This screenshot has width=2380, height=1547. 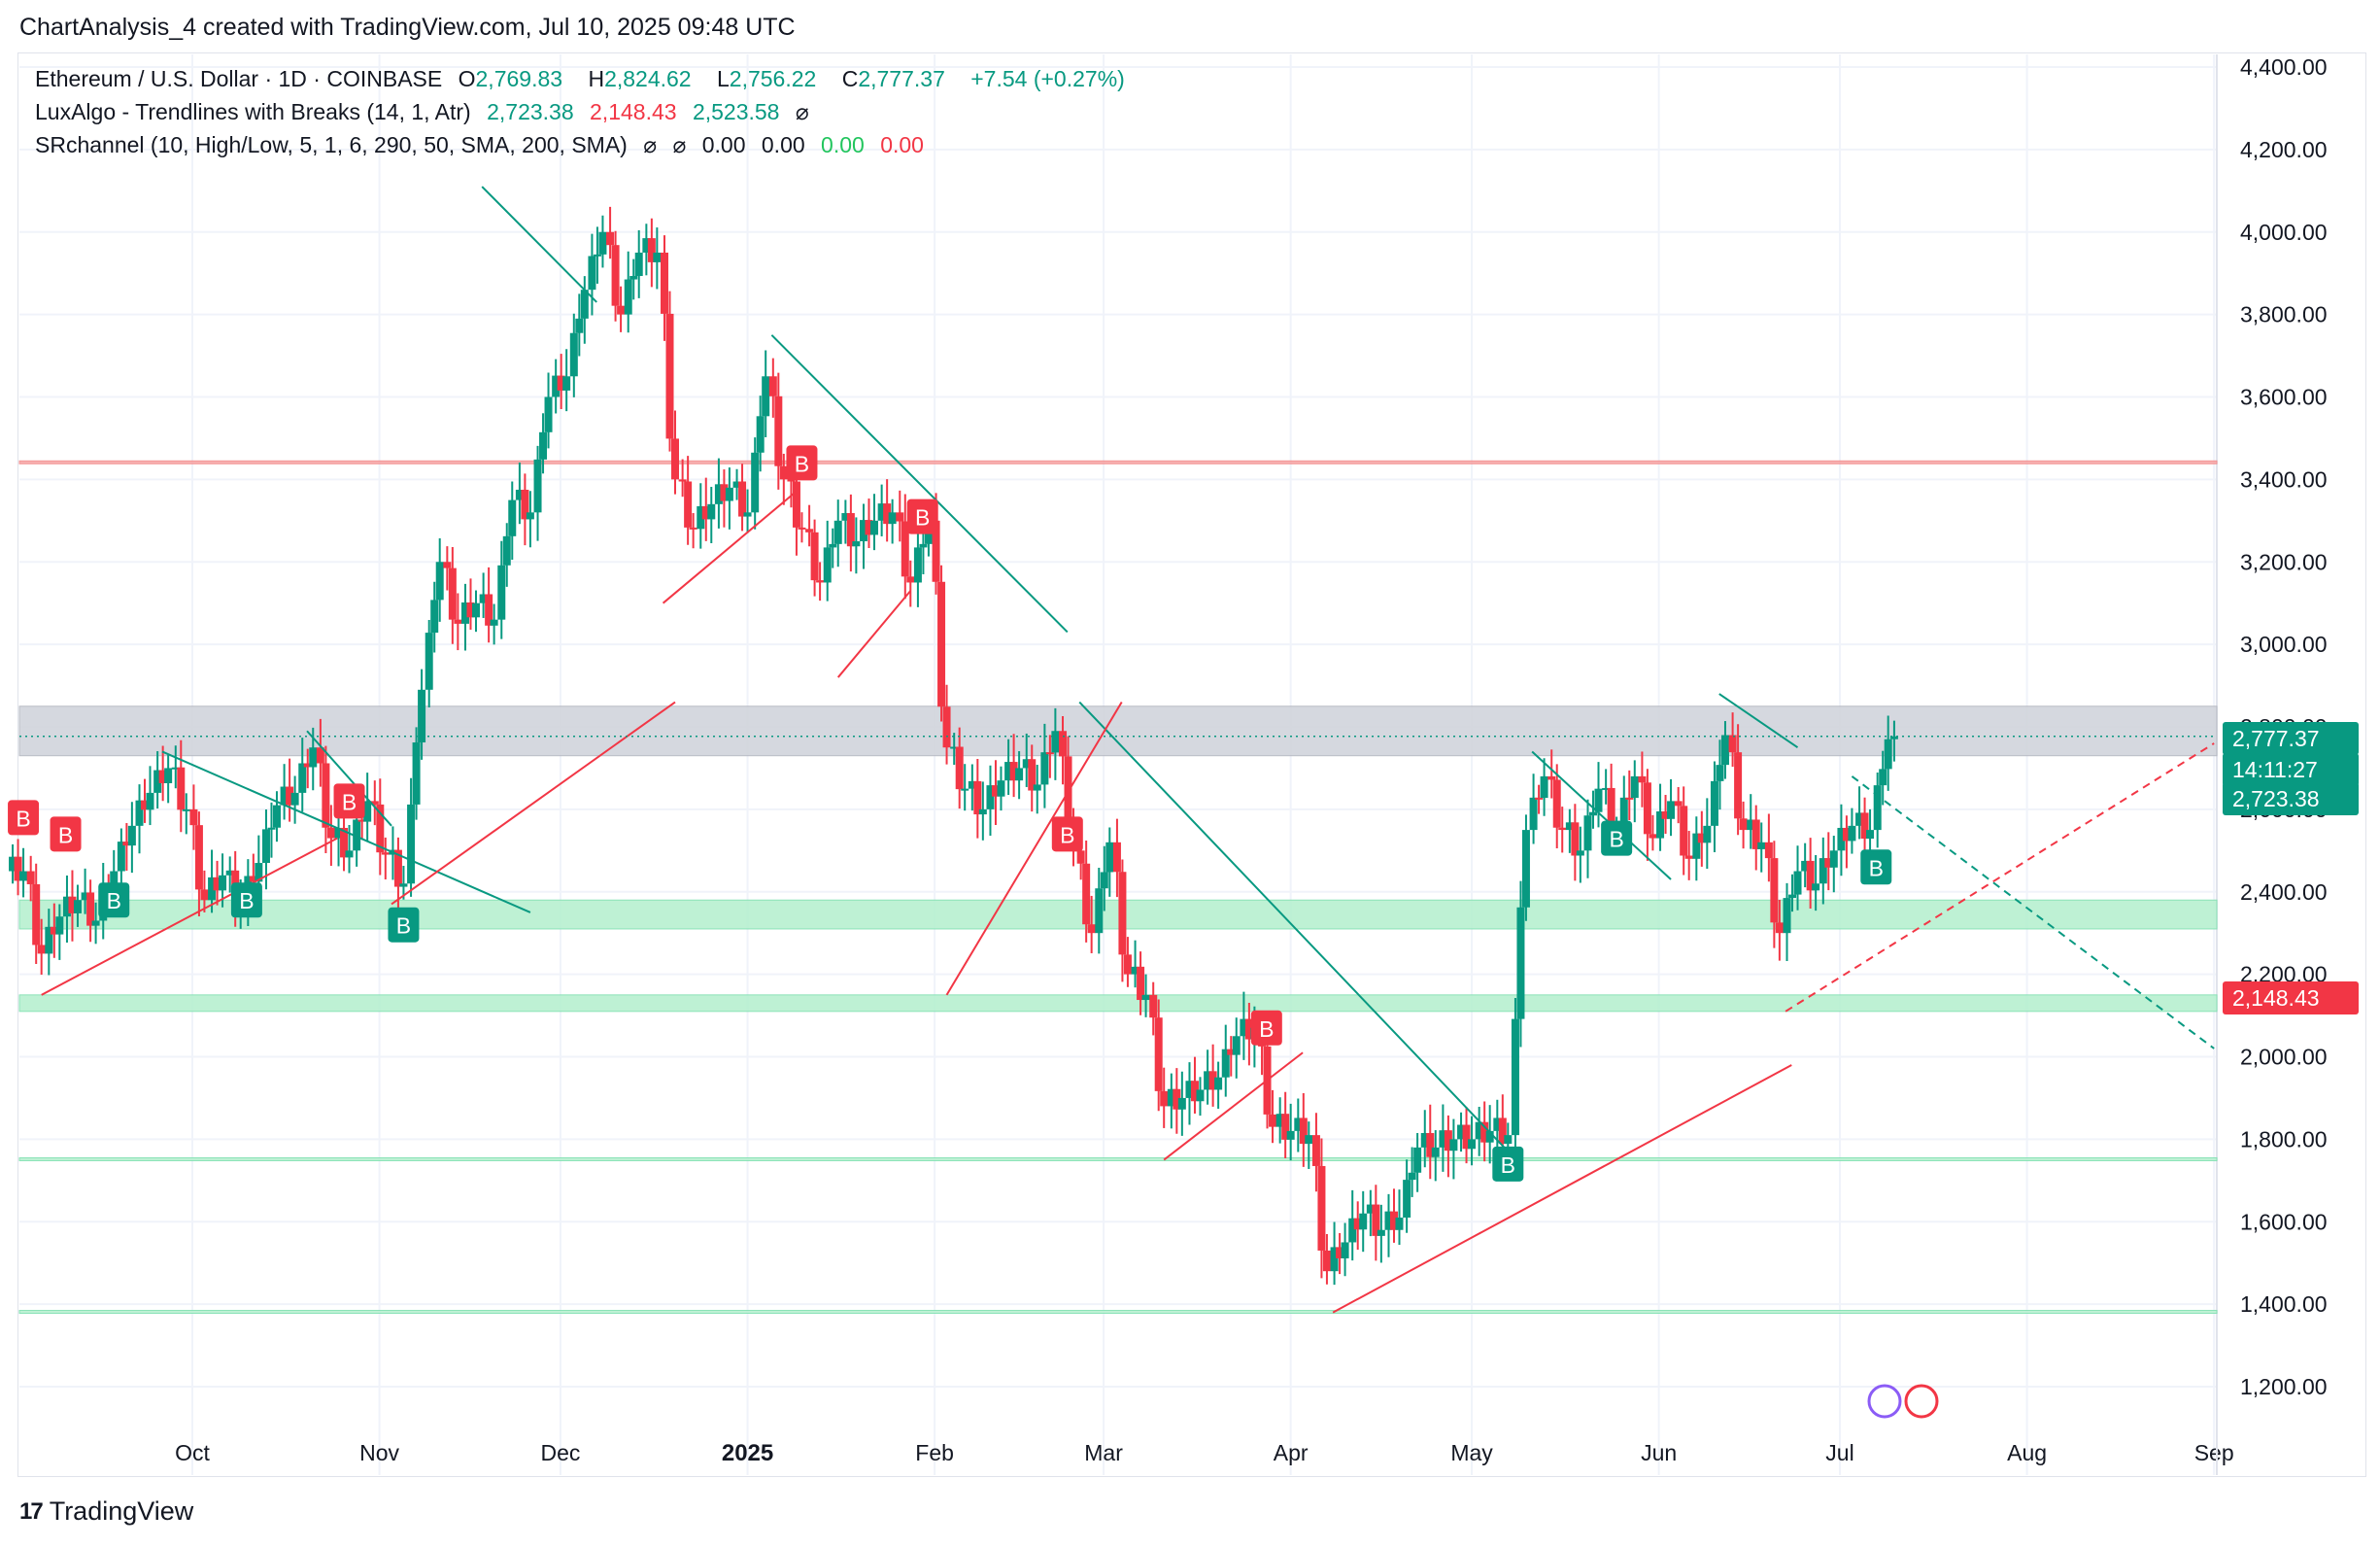 I want to click on low-label: L, so click(x=723, y=78).